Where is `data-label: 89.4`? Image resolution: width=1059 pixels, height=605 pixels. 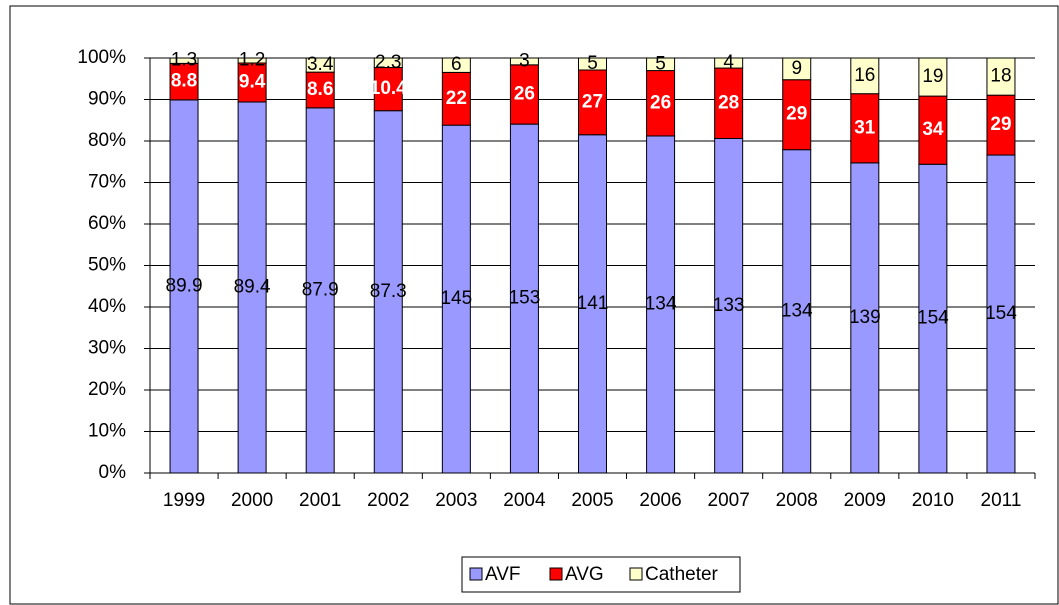 data-label: 89.4 is located at coordinates (252, 287).